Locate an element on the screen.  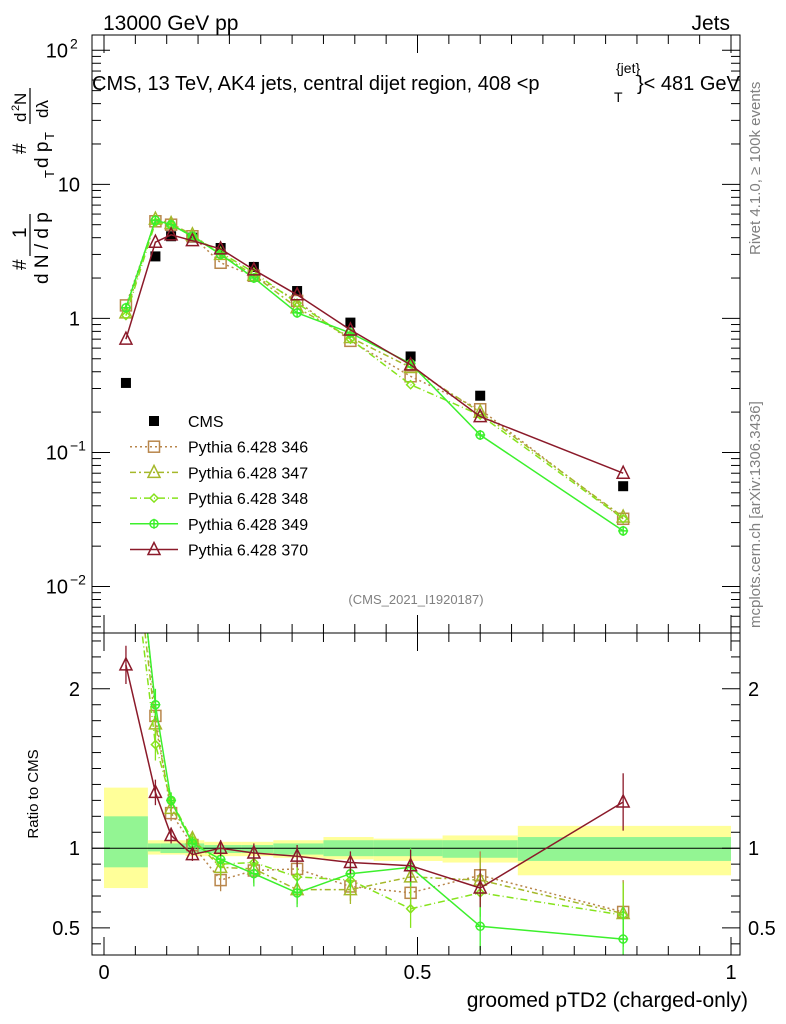
ratio-point-p347-7-shape is located at coordinates (350, 888).